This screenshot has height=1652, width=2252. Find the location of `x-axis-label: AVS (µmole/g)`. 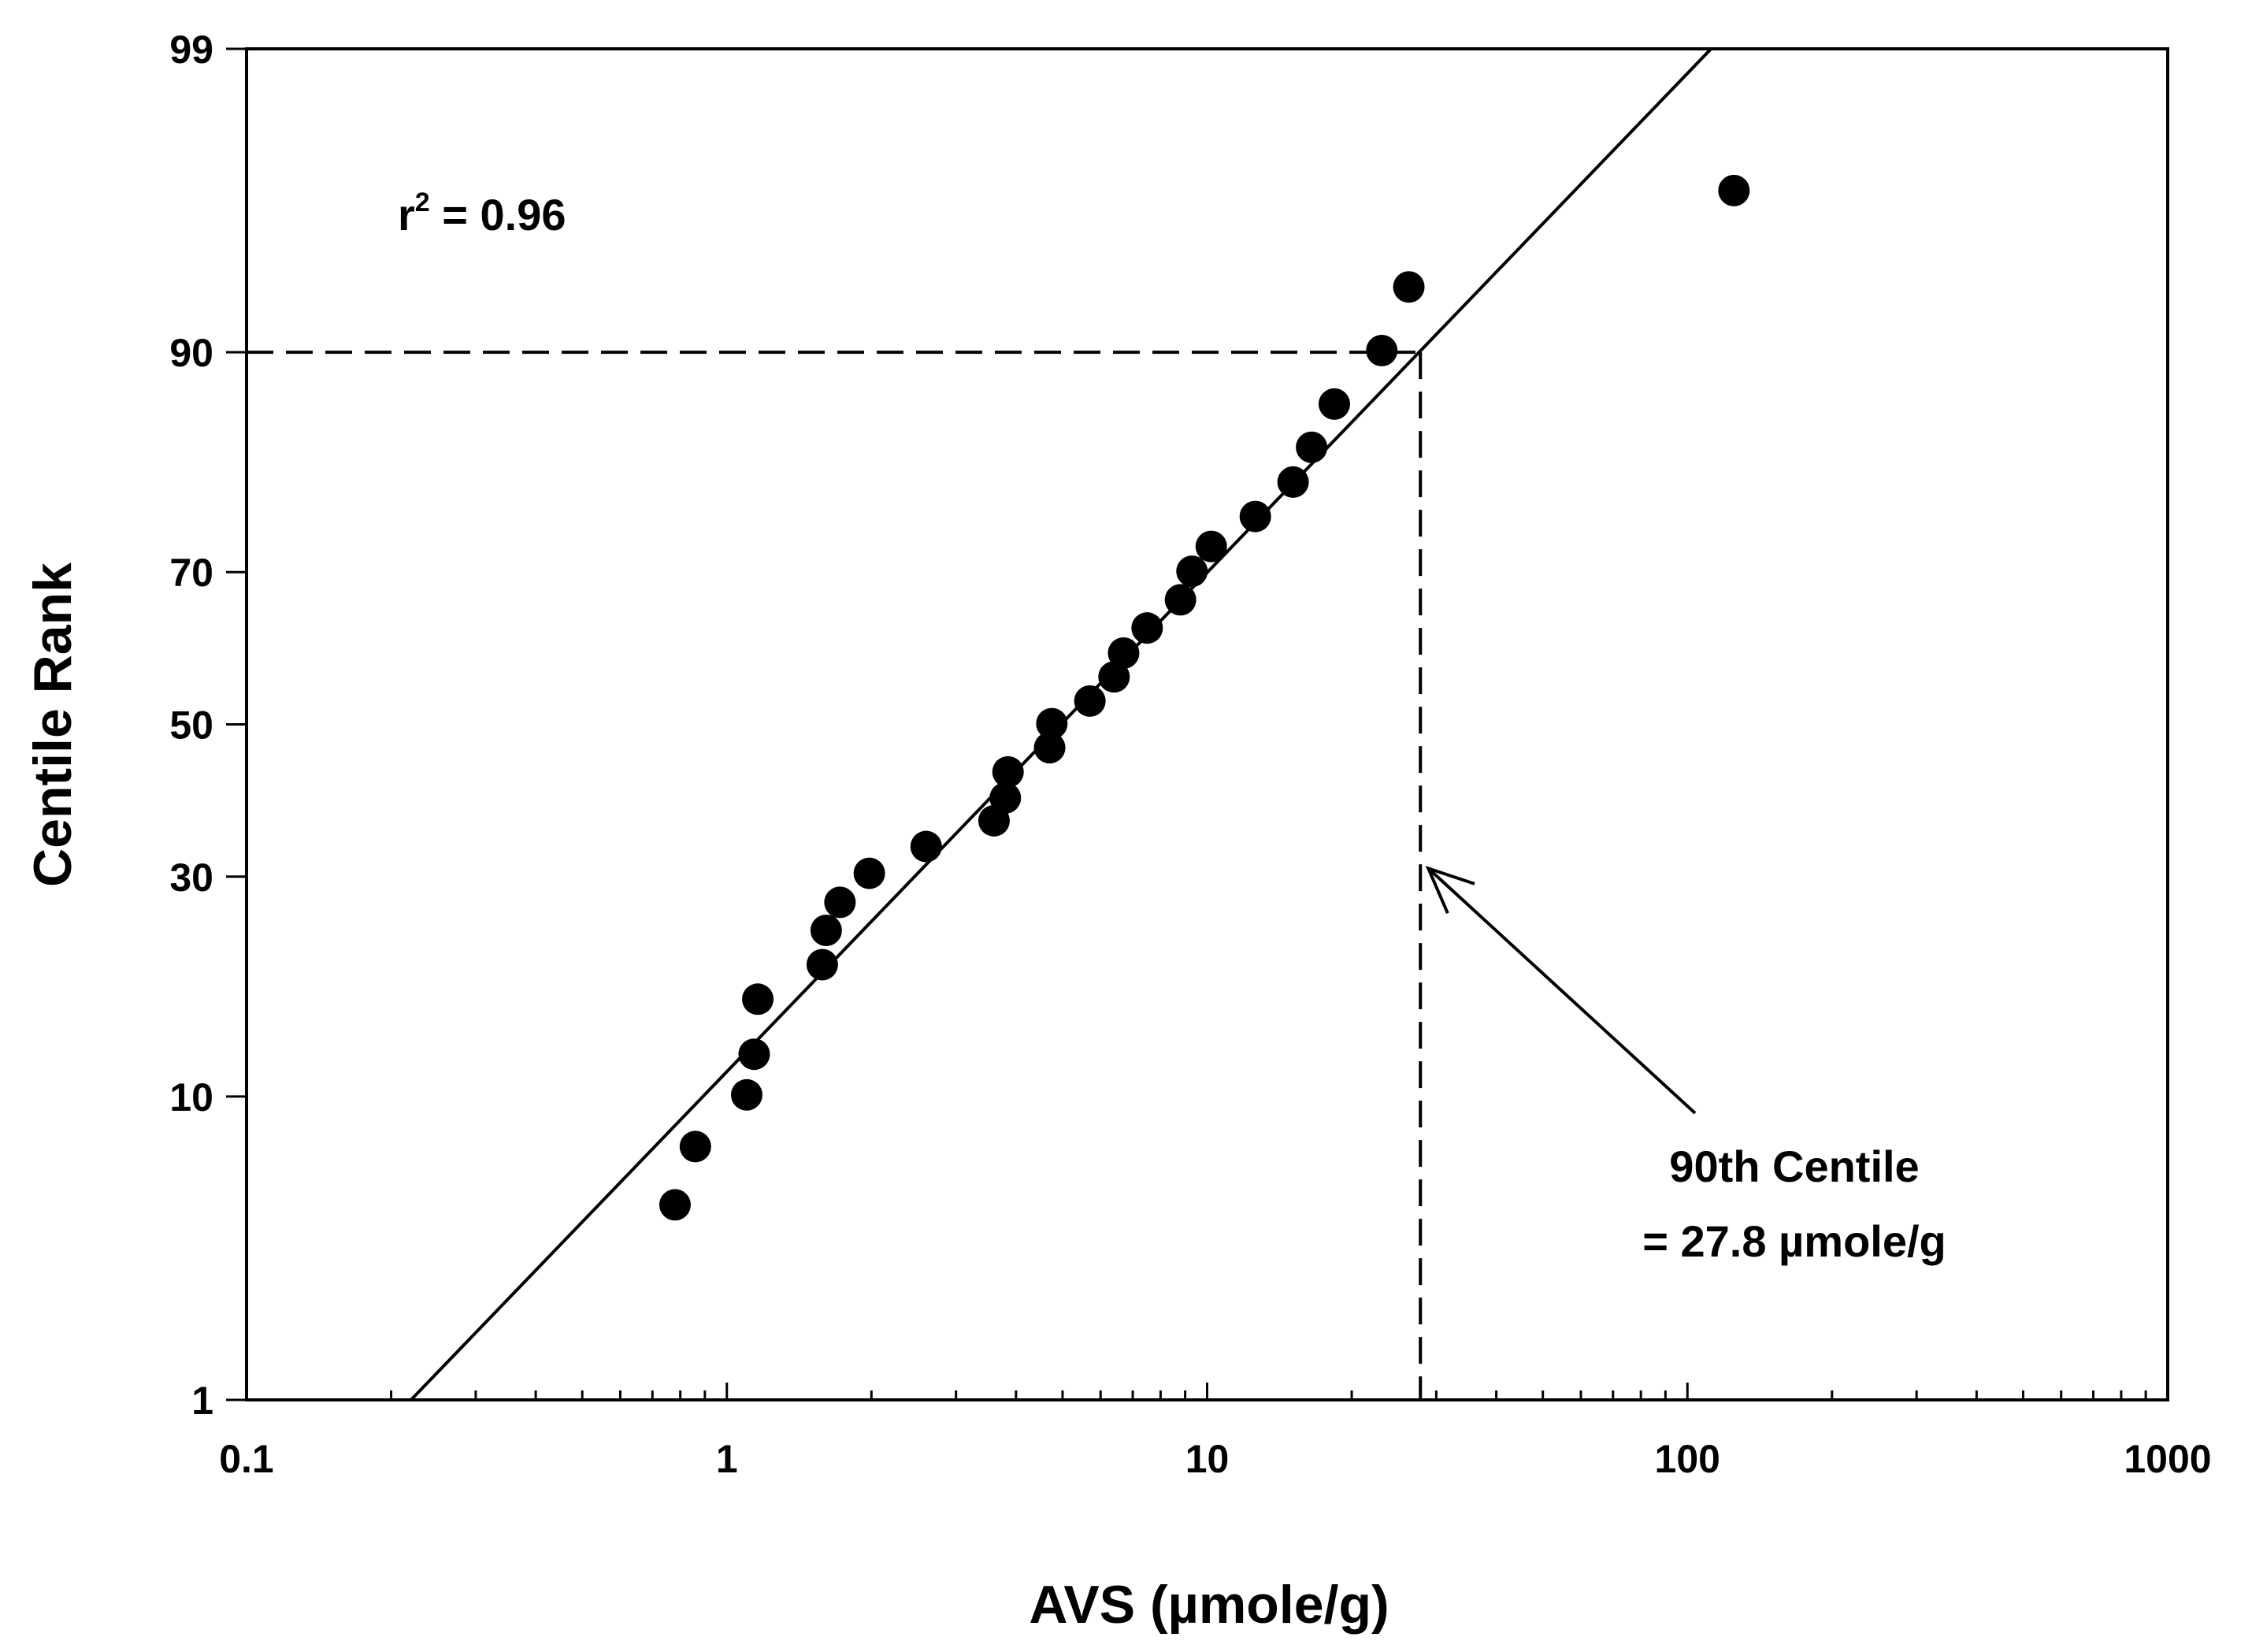

x-axis-label: AVS (µmole/g) is located at coordinates (1209, 1605).